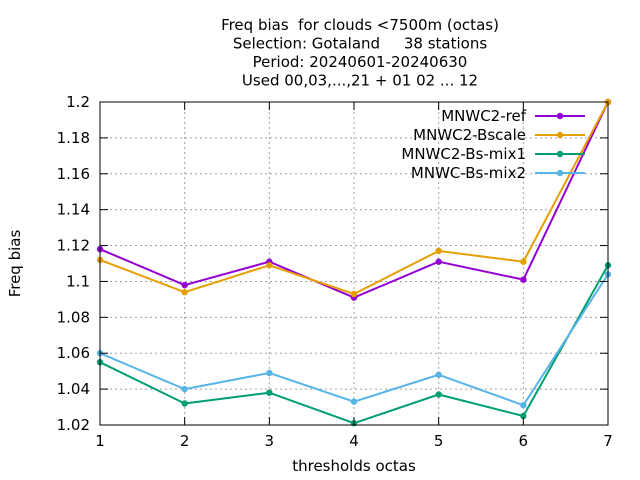  What do you see at coordinates (608, 441) in the screenshot?
I see `x-tick-label: 7` at bounding box center [608, 441].